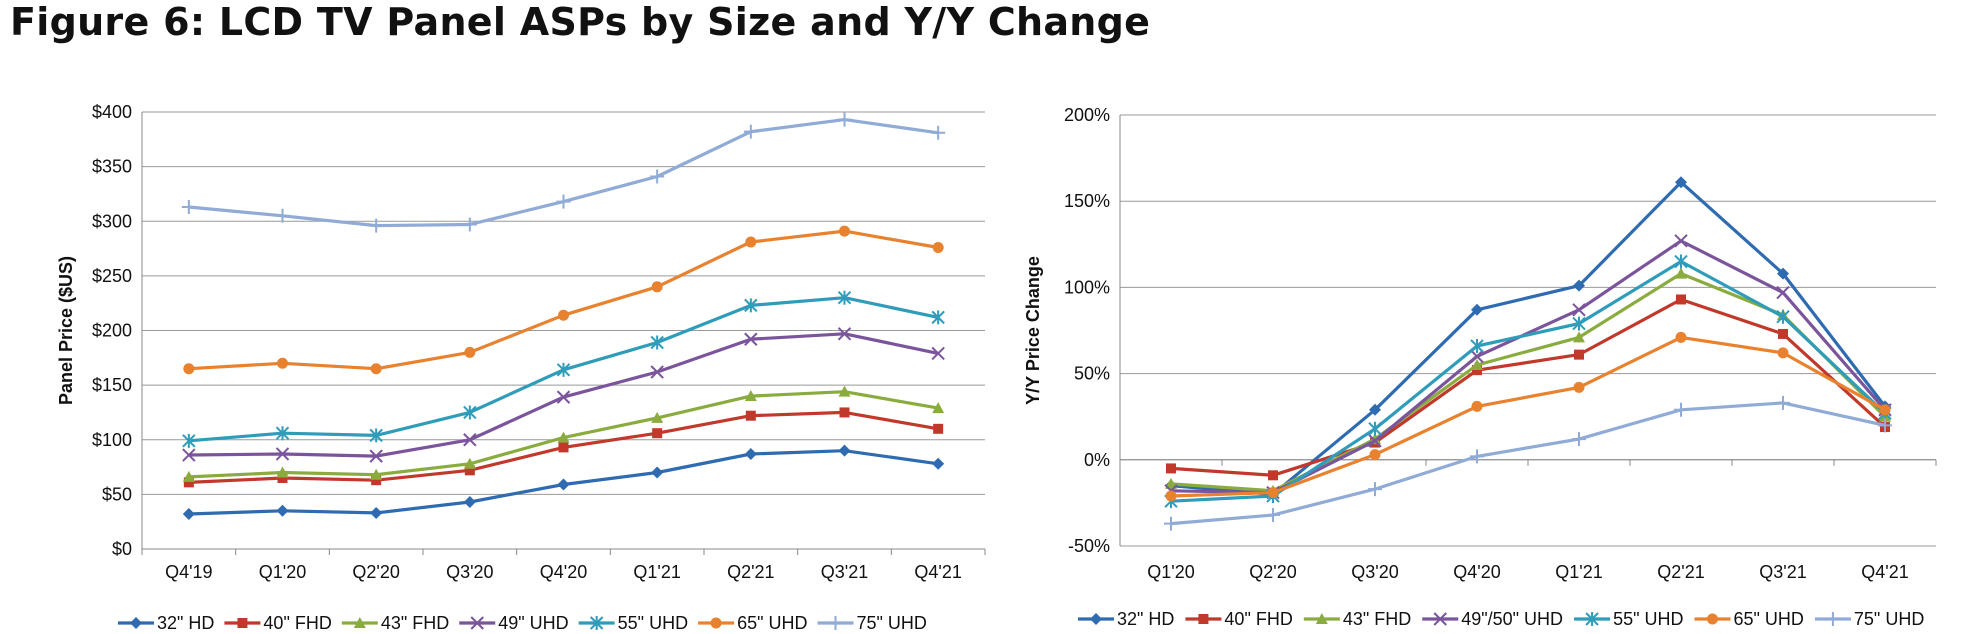 The height and width of the screenshot is (634, 1976). I want to click on price-x-tick-label: Q2'21, so click(750, 572).